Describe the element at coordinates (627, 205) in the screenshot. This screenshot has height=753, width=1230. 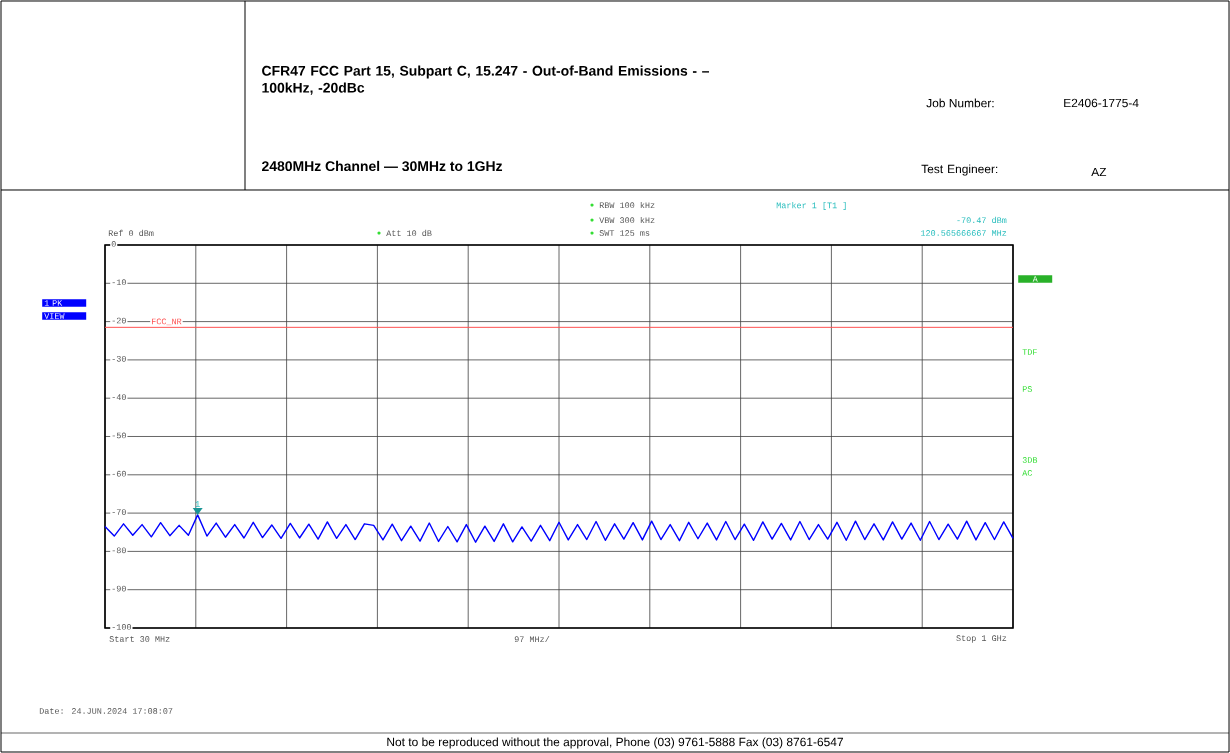
I see `text: RBW 100 kHz` at that location.